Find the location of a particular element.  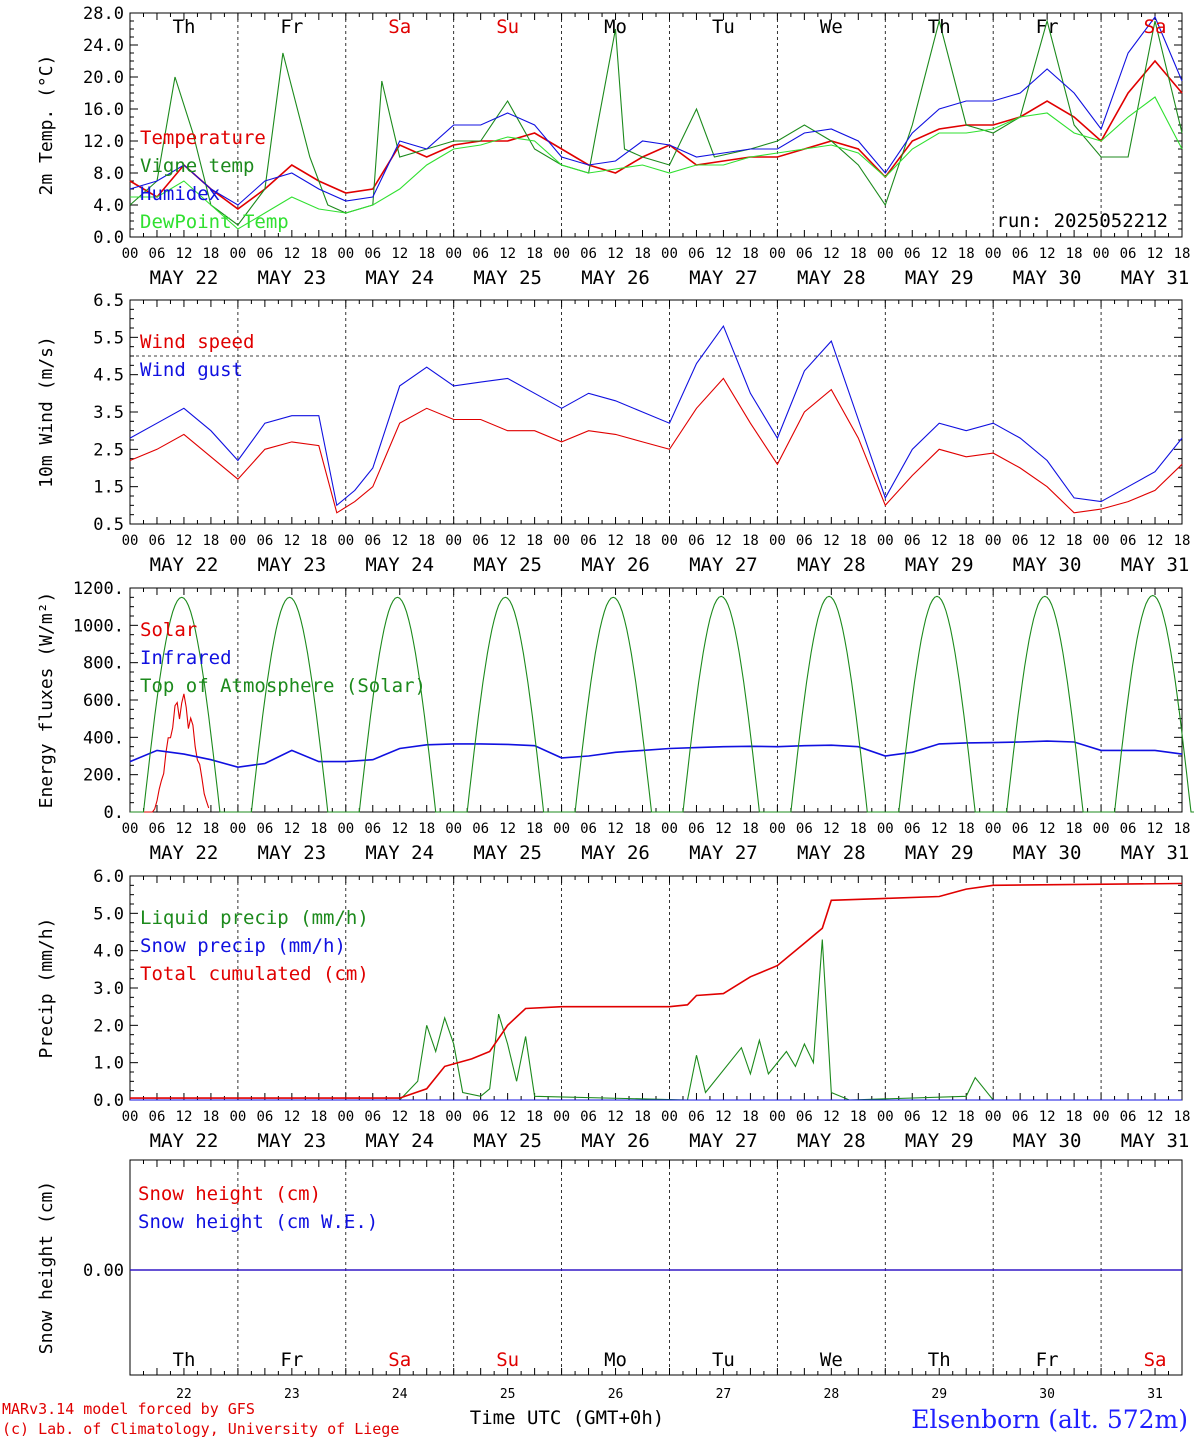

date-label: MAY 25 is located at coordinates (507, 853).